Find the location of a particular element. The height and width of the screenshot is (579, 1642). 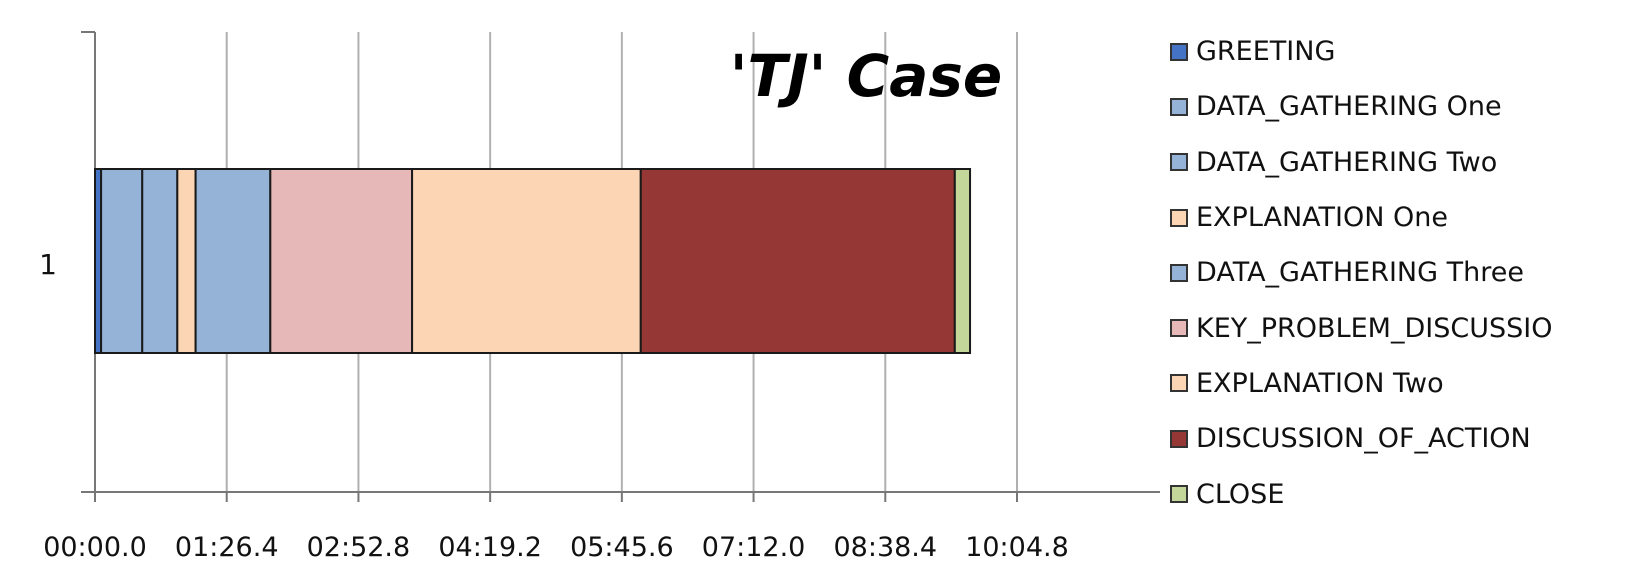

legend-item: DATA_GATHERING Three is located at coordinates (1406, 272).